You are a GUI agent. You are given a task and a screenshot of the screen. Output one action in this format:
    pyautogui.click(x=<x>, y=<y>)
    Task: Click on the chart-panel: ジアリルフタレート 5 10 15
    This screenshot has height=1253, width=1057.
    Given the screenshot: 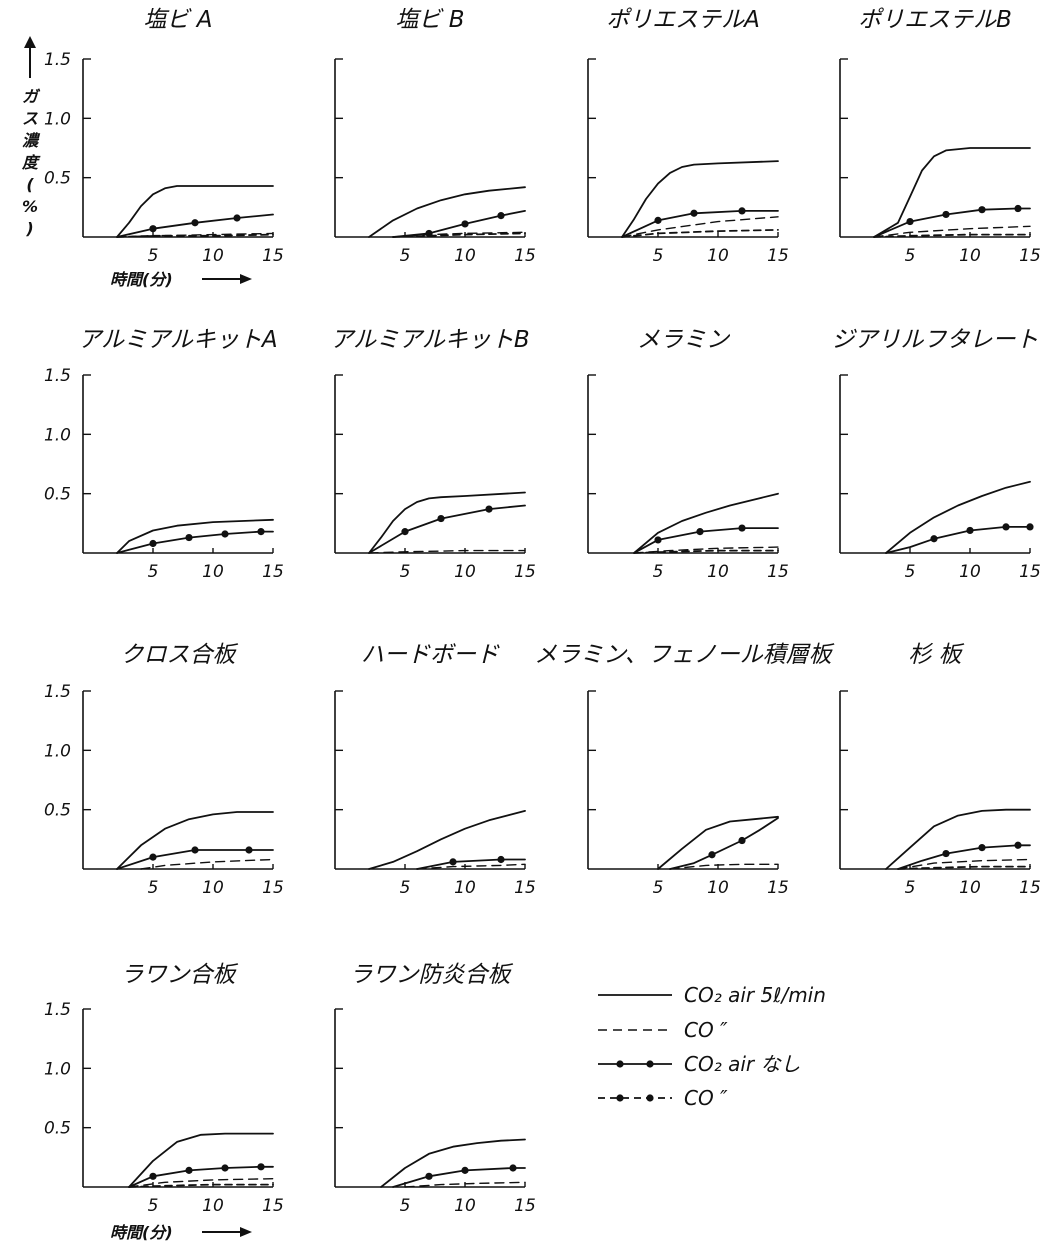 What is the action you would take?
    pyautogui.click(x=936, y=454)
    